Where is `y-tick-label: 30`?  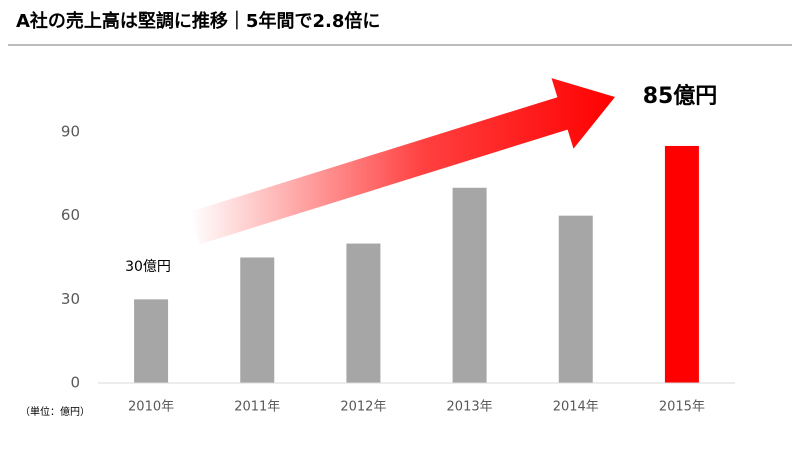
y-tick-label: 30 is located at coordinates (70, 299).